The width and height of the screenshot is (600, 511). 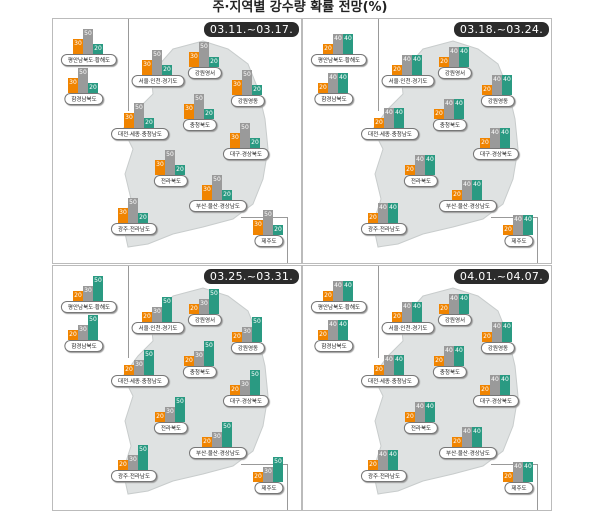 I want to click on region-label: 전라북도, so click(x=171, y=428).